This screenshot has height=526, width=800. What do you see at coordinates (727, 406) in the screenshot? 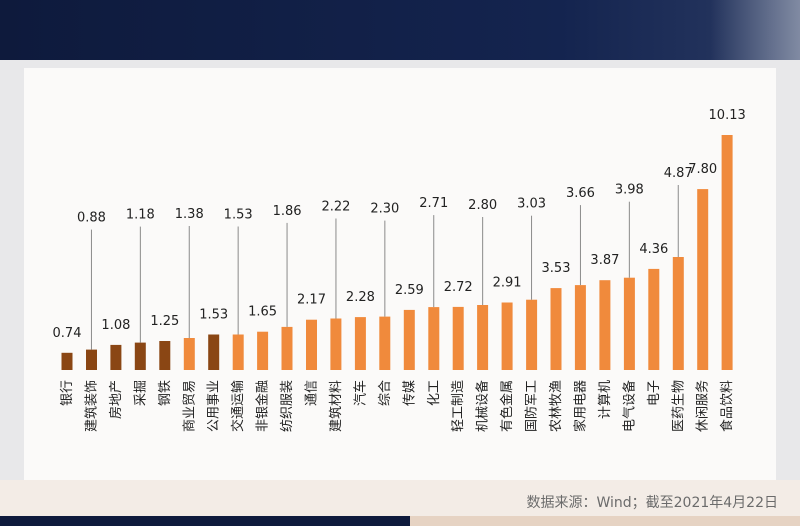
I see `category-label-28: 食品饮料` at bounding box center [727, 406].